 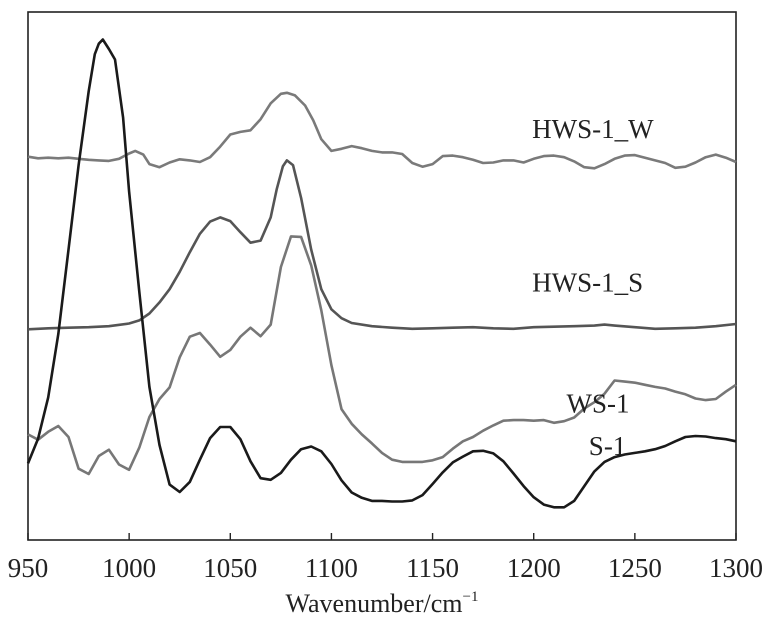 I want to click on series-label-s-1: S-1, so click(x=608, y=446).